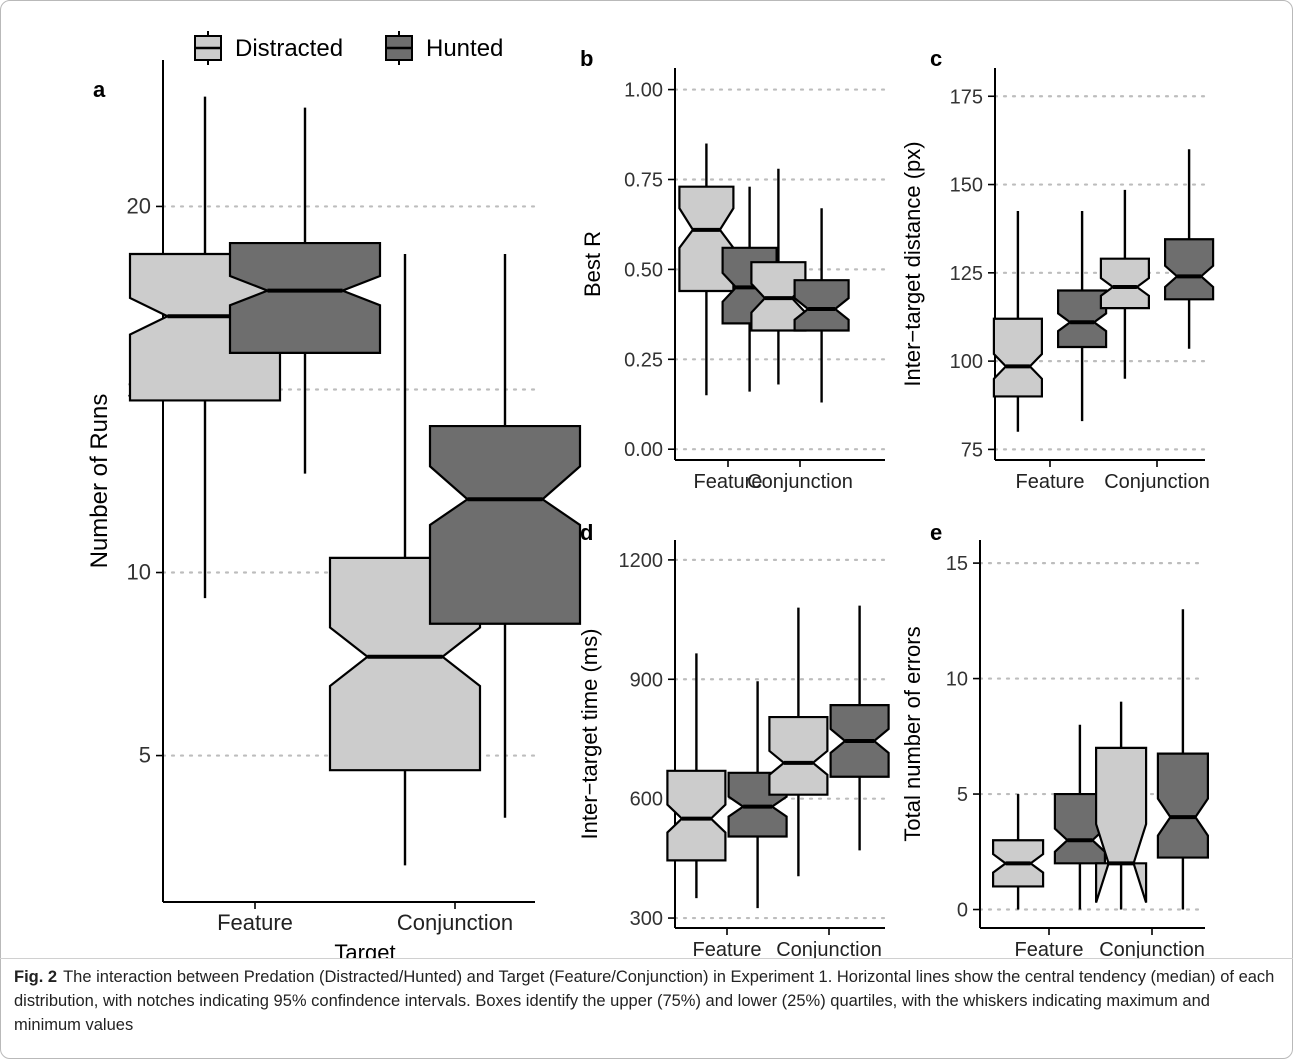 Image resolution: width=1295 pixels, height=1061 pixels. Describe the element at coordinates (936, 532) in the screenshot. I see `panel-letter: e` at that location.